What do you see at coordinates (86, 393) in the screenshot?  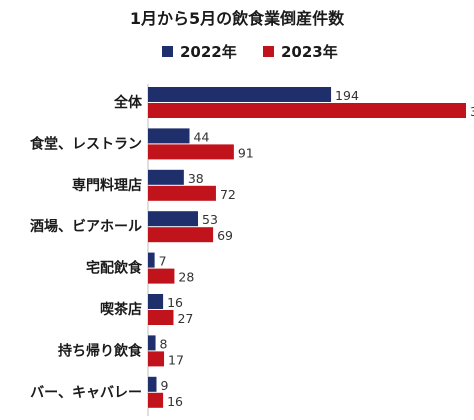 I see `category-label: バー、キャバレー` at bounding box center [86, 393].